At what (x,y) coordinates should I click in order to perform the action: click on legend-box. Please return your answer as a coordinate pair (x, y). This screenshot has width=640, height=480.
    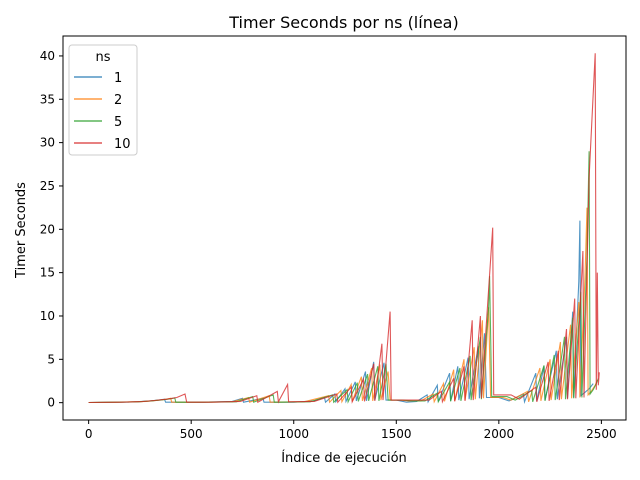
    Looking at the image, I should click on (103, 100).